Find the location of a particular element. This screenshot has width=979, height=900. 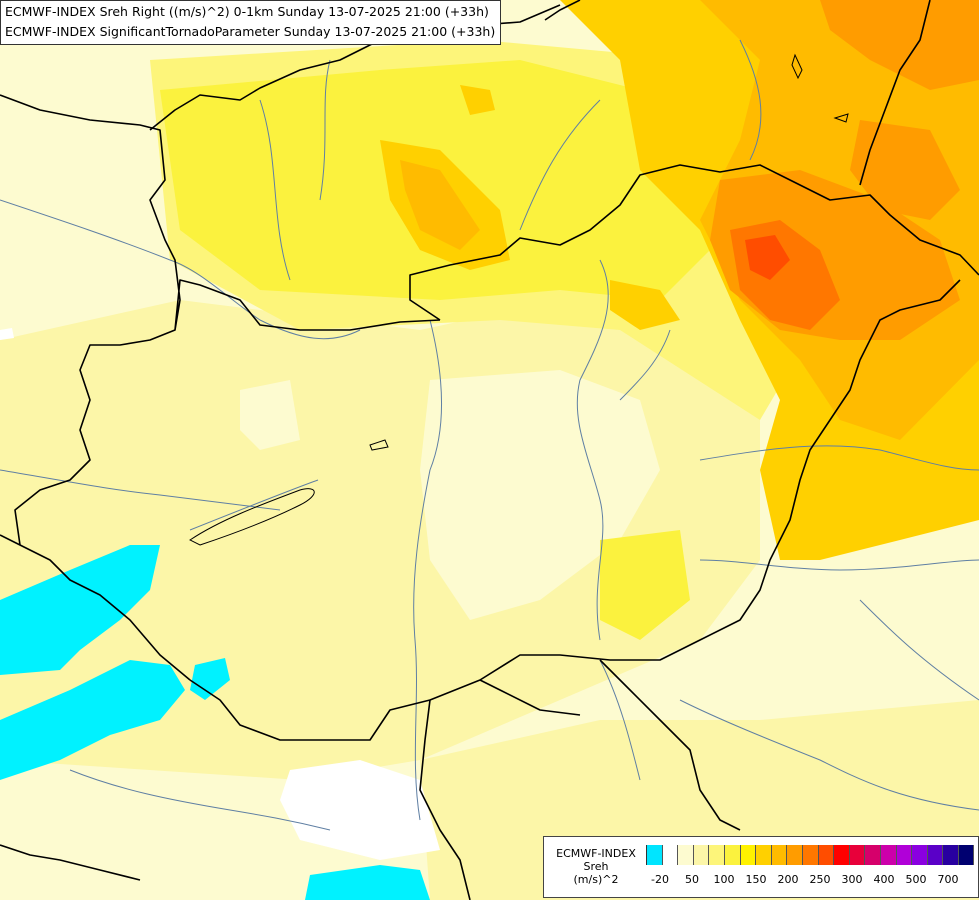

legend-tick-label: 500 is located at coordinates (916, 879).